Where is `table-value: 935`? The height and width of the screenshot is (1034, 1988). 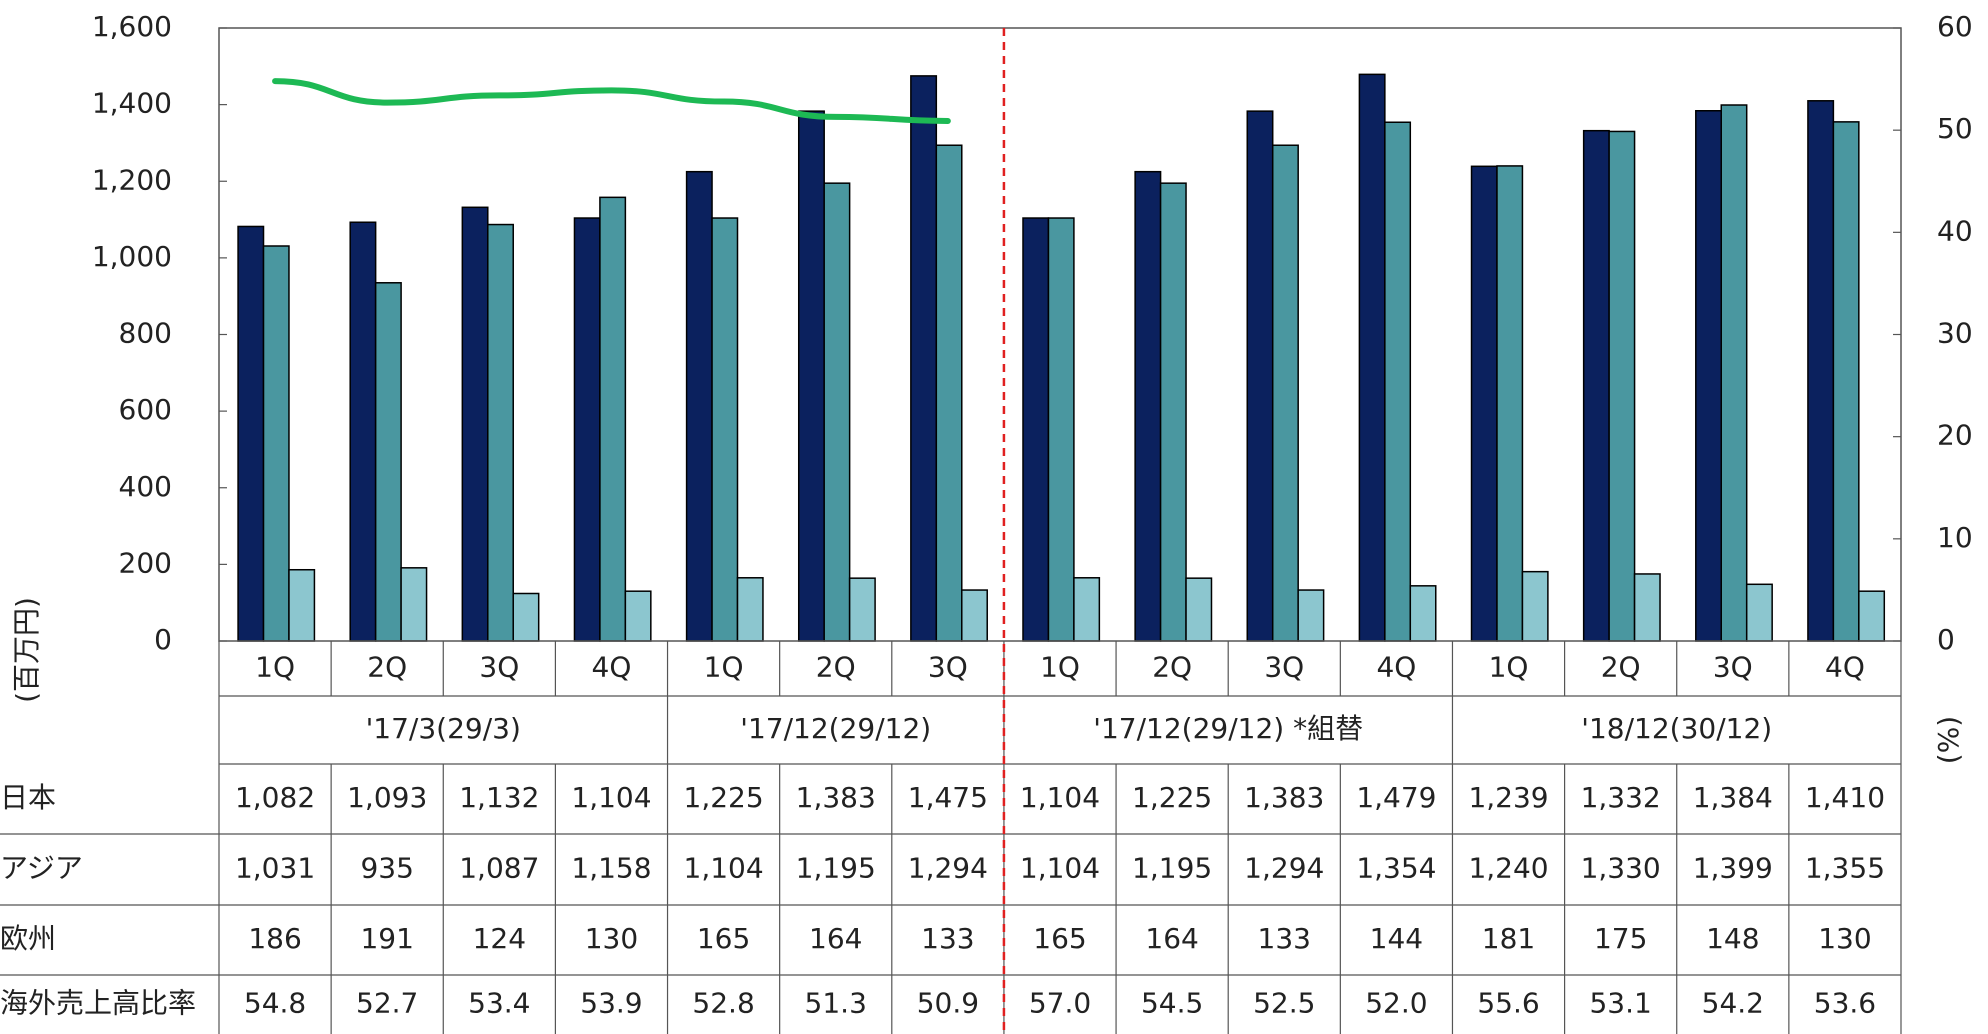 table-value: 935 is located at coordinates (386, 868).